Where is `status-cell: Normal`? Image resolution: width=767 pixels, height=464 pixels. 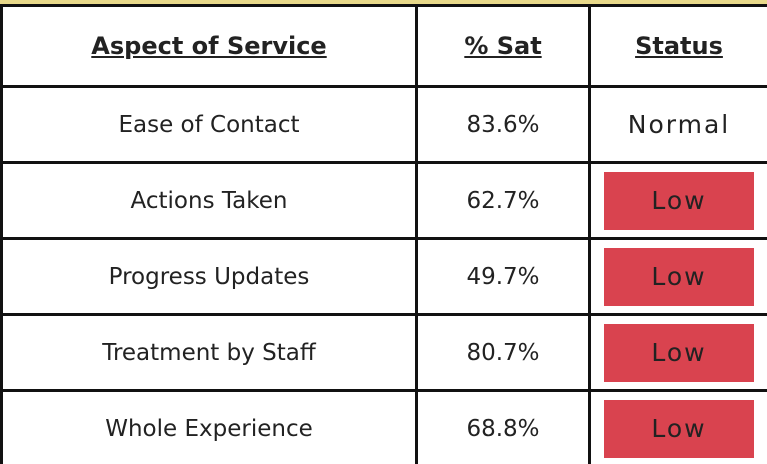 status-cell: Normal is located at coordinates (677, 124).